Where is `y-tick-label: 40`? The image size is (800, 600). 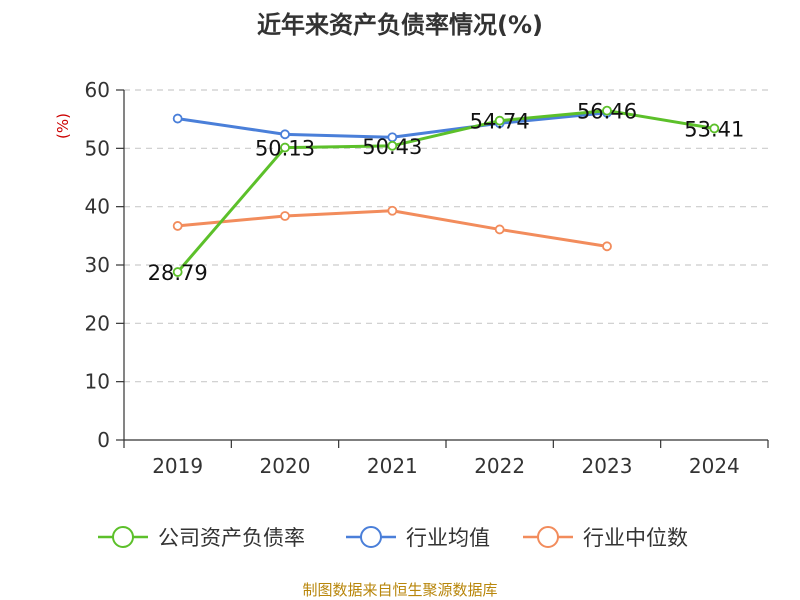 y-tick-label: 40 is located at coordinates (97, 207).